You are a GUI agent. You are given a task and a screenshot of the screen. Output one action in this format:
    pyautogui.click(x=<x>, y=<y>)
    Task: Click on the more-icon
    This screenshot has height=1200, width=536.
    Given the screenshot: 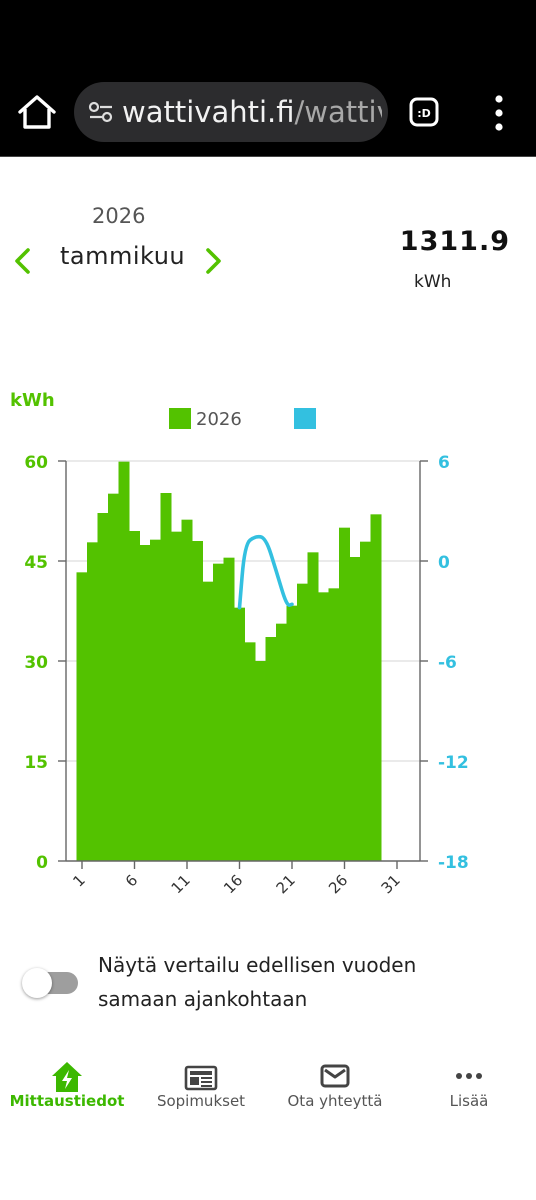 What is the action you would take?
    pyautogui.click(x=469, y=1076)
    